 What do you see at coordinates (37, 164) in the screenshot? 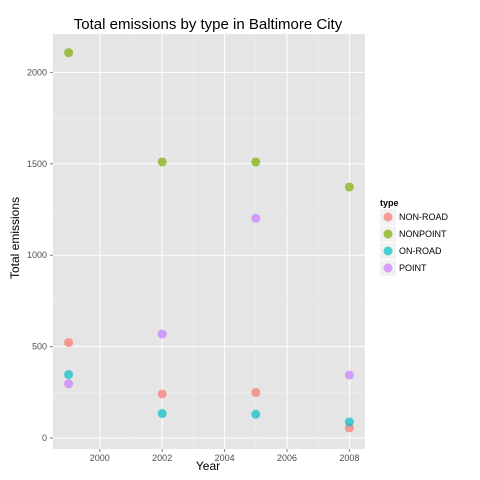
I see `y-tick-label: 1500` at bounding box center [37, 164].